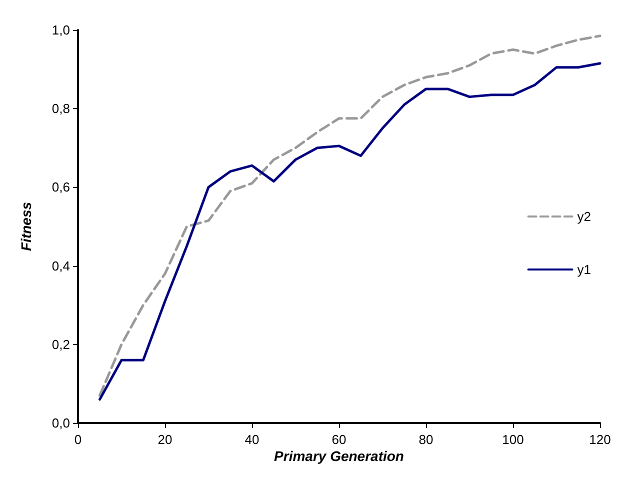  What do you see at coordinates (165, 439) in the screenshot?
I see `x-tick-label: 20` at bounding box center [165, 439].